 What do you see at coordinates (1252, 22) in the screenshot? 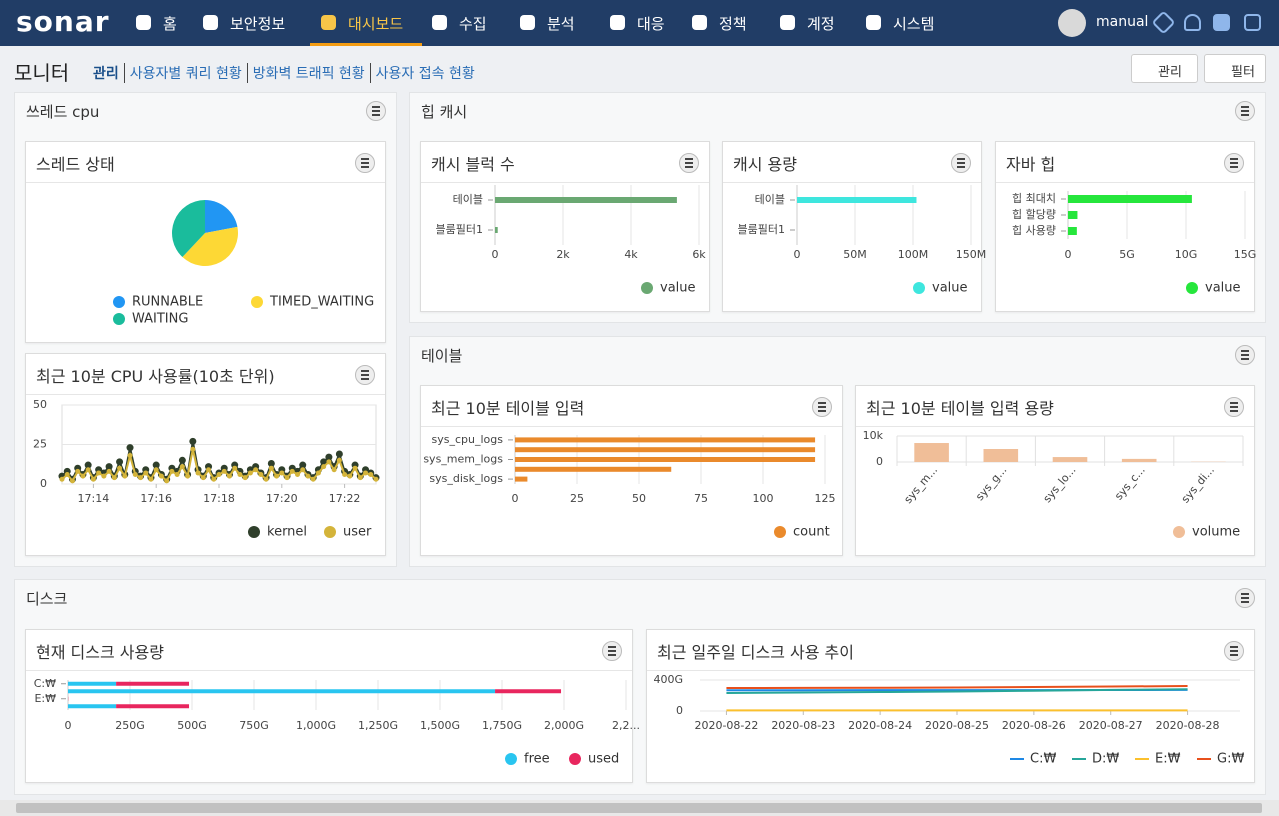
I see `logout-icon` at bounding box center [1252, 22].